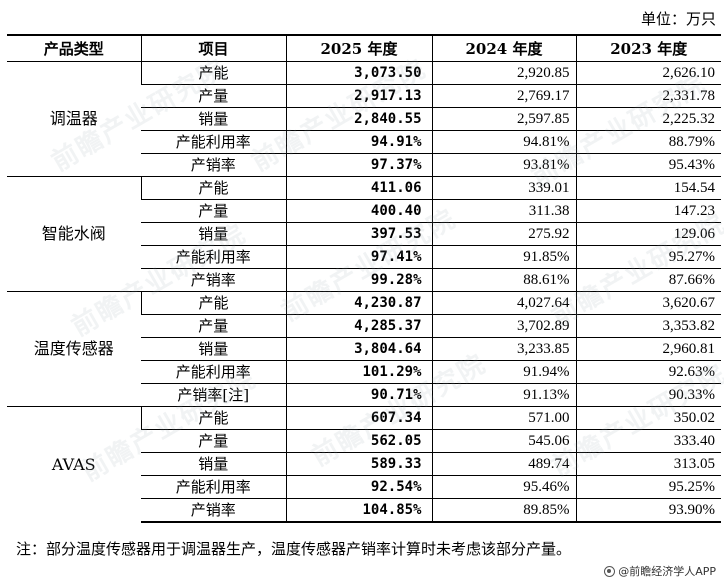  I want to click on table-row: 产销率[注] 90.71% 91.13% 90.33%, so click(364, 395).